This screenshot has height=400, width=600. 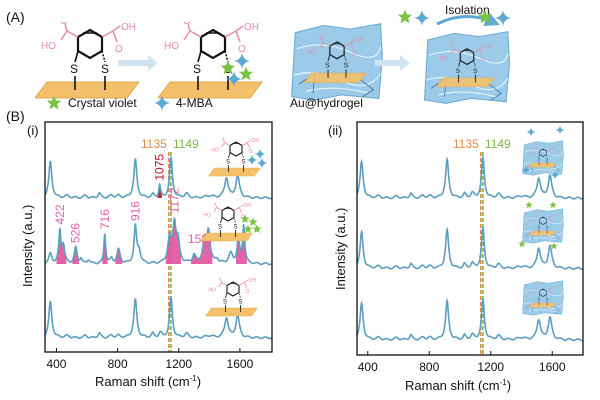 I want to click on inset-hydrogel-crystal-violet-icon, so click(x=543, y=226).